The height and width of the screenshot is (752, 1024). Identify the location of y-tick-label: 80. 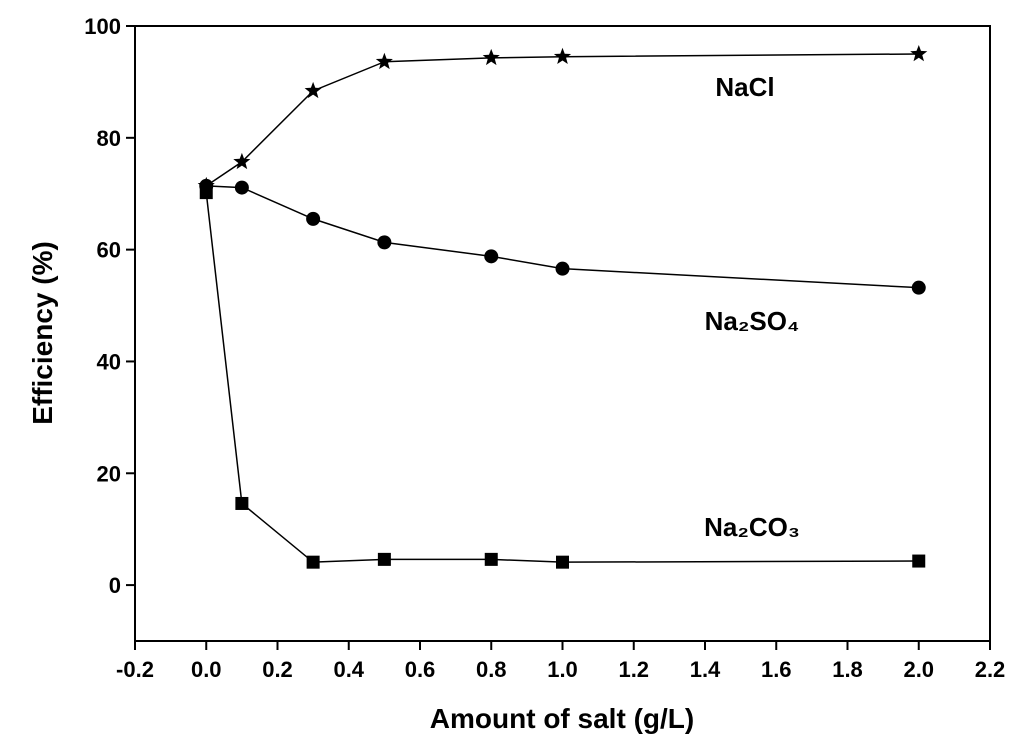
(109, 138).